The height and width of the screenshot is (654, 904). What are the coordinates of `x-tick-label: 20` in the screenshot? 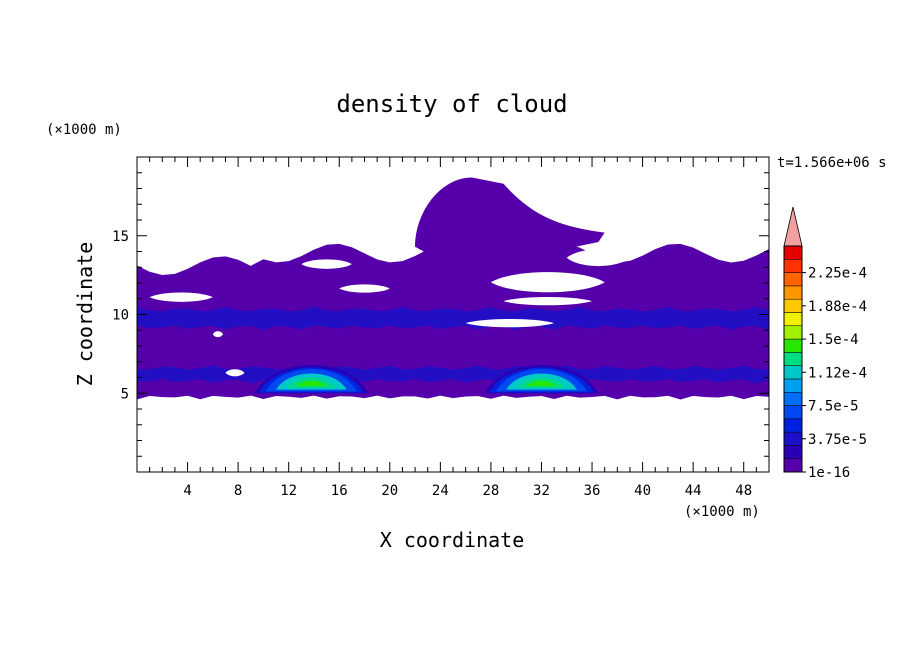 It's located at (389, 491).